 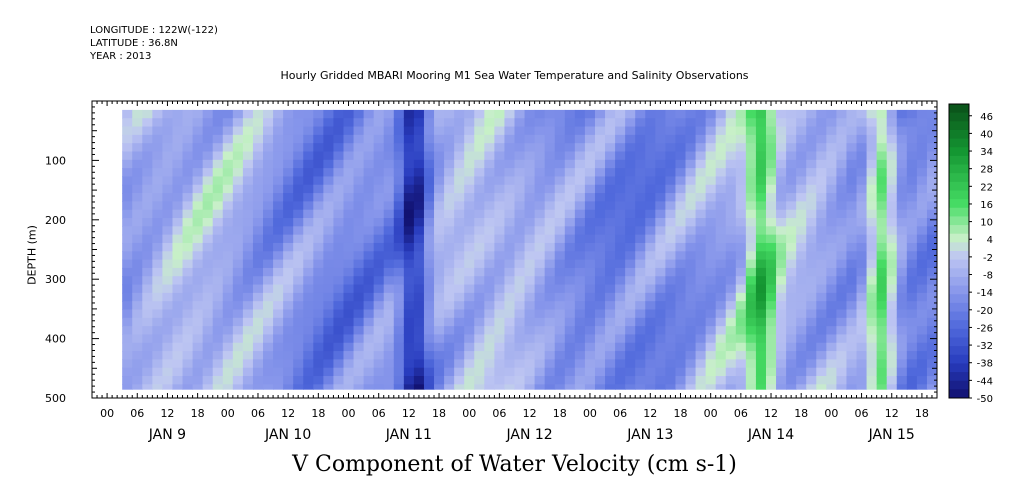 I want to click on colorbar-label: -38, so click(x=985, y=364).